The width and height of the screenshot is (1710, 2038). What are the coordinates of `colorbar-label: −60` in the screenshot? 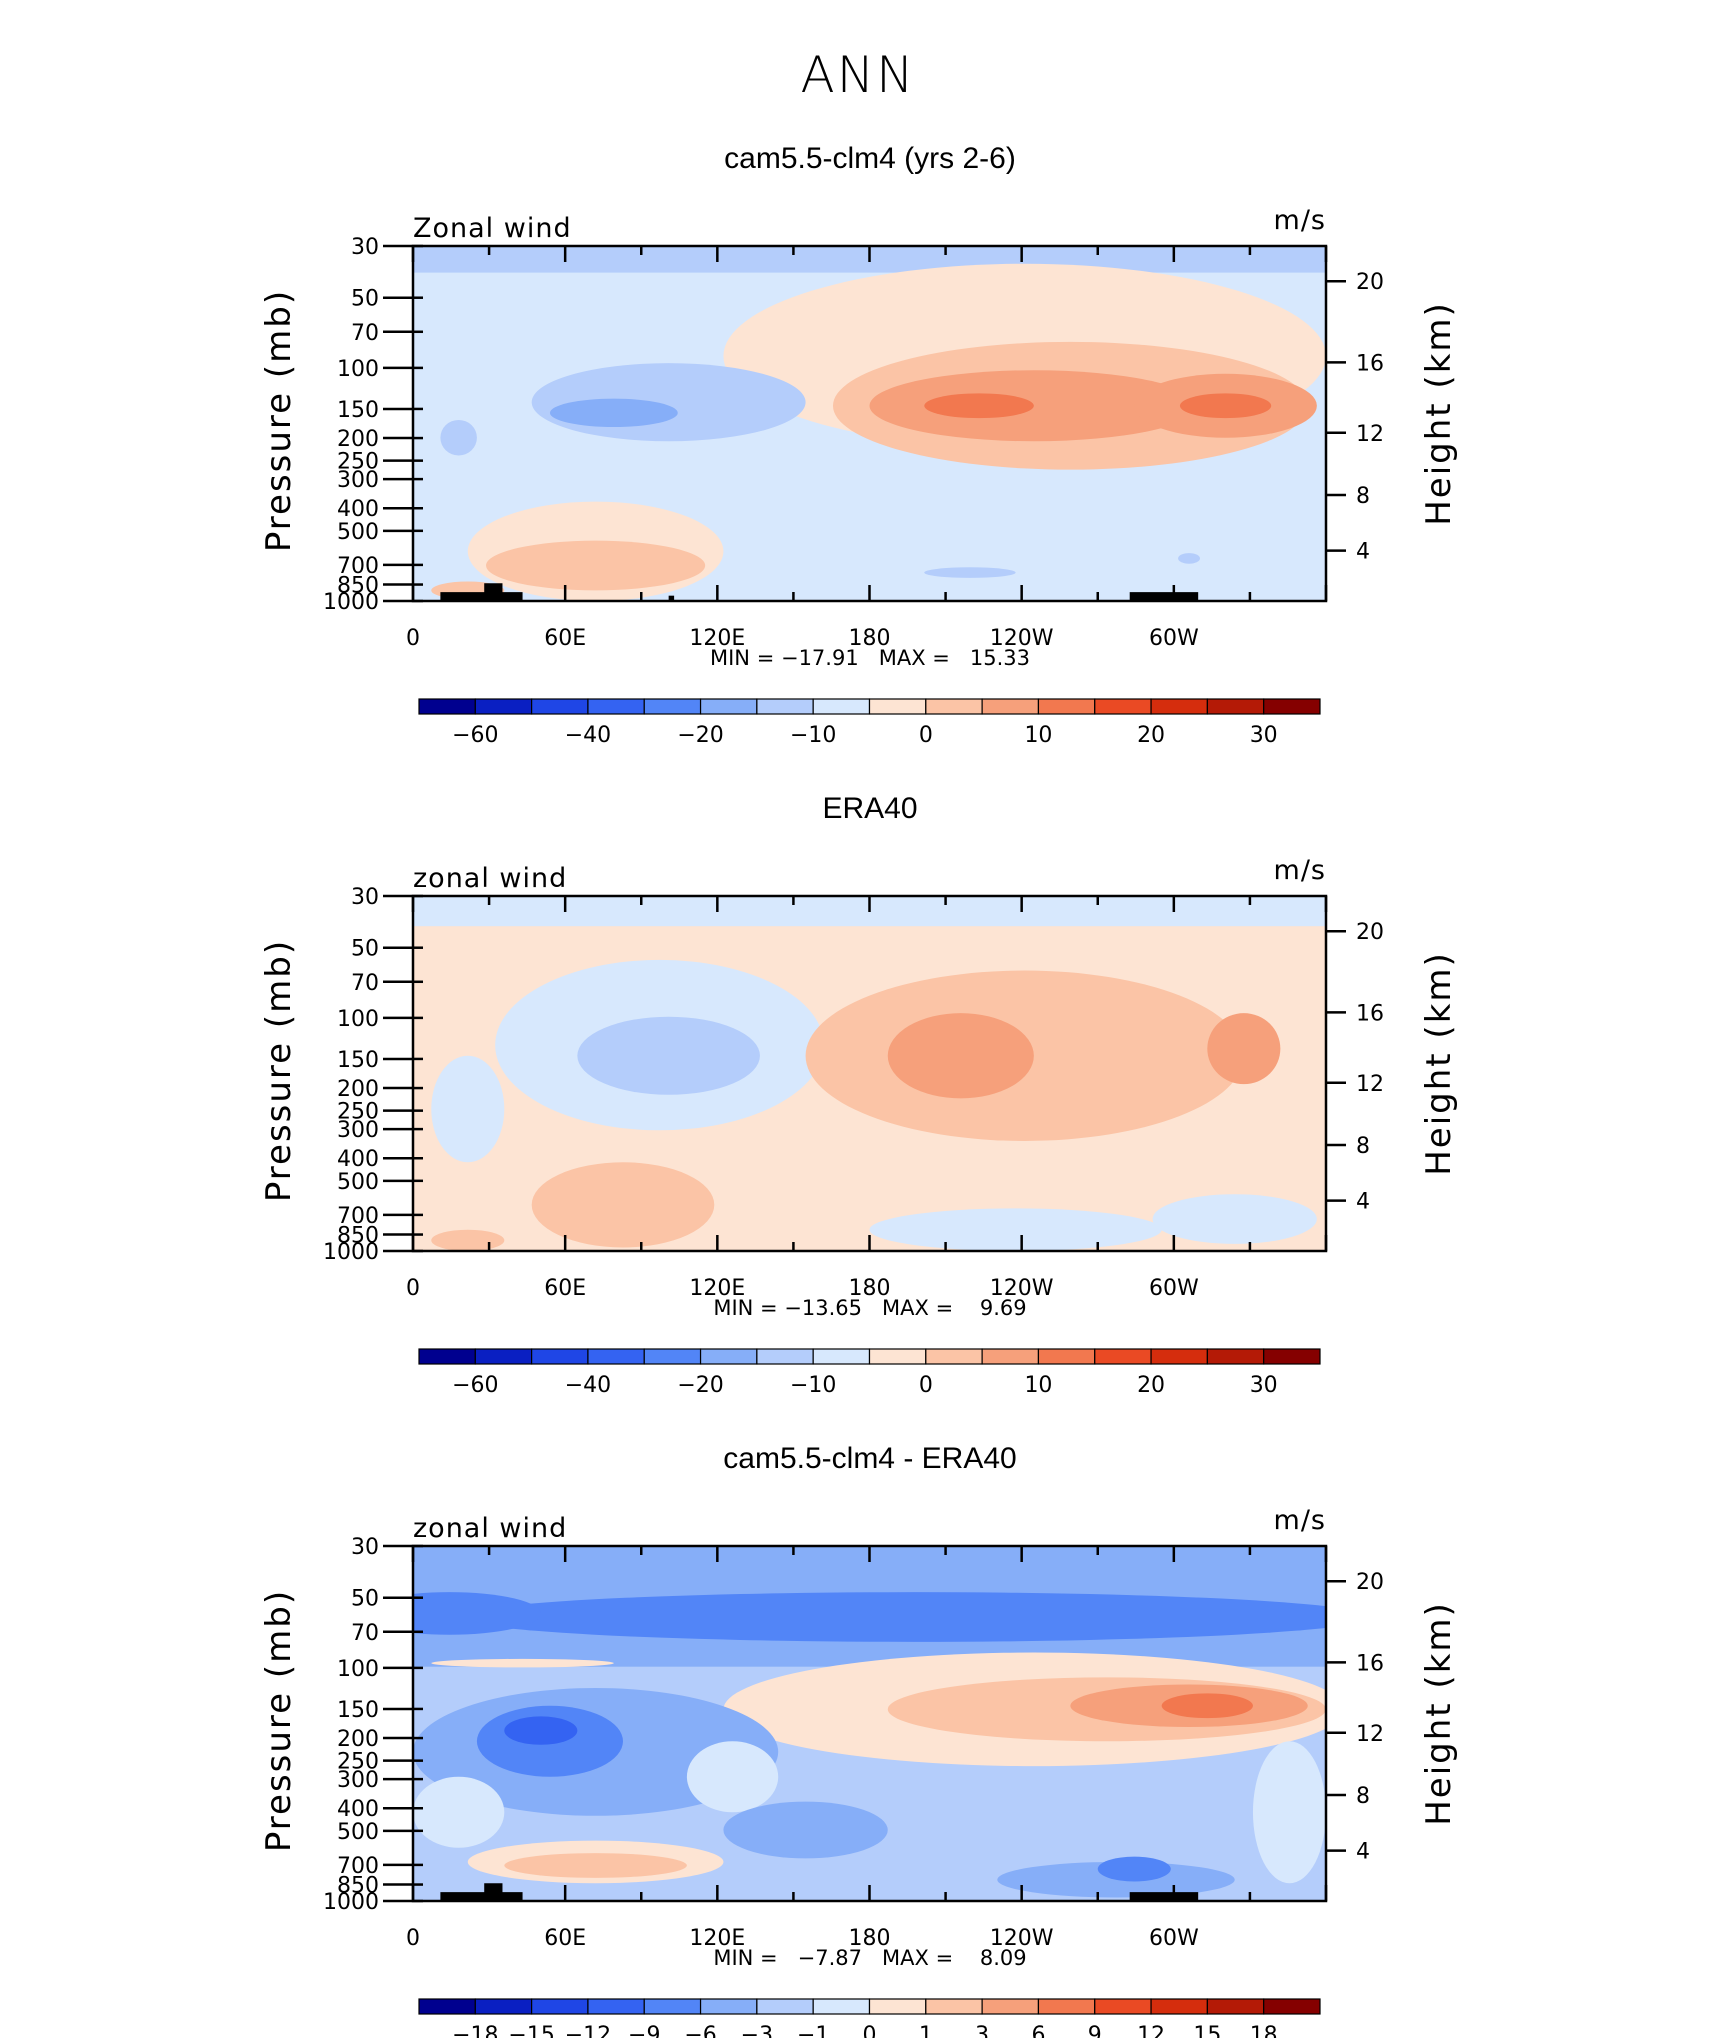 It's located at (475, 1385).